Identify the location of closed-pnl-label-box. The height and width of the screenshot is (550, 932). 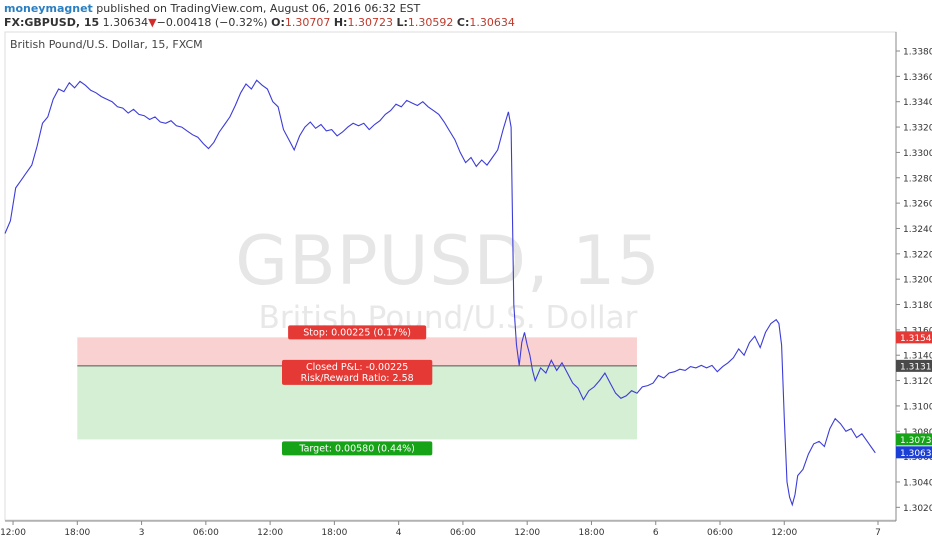
(357, 372).